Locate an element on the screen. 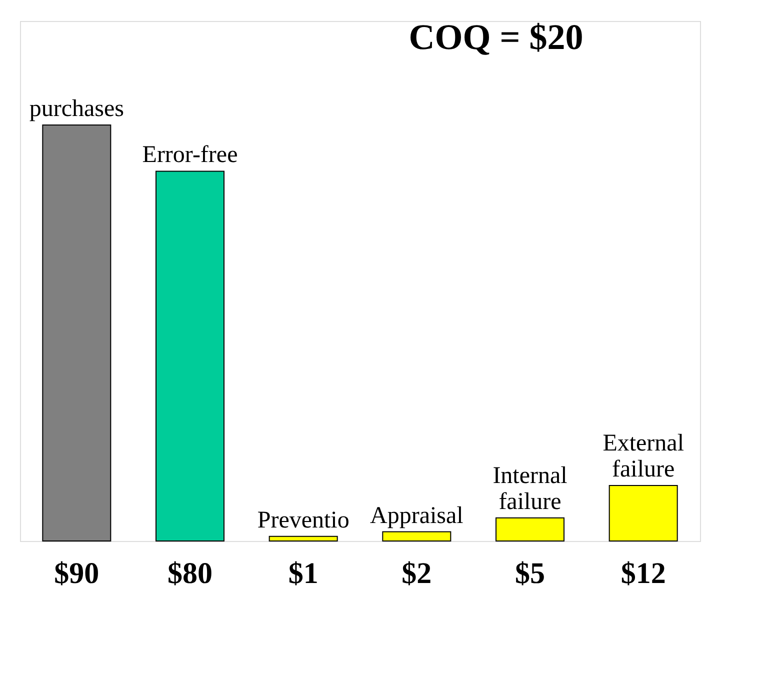 Image resolution: width=765 pixels, height=700 pixels. data-label: $80 is located at coordinates (190, 573).